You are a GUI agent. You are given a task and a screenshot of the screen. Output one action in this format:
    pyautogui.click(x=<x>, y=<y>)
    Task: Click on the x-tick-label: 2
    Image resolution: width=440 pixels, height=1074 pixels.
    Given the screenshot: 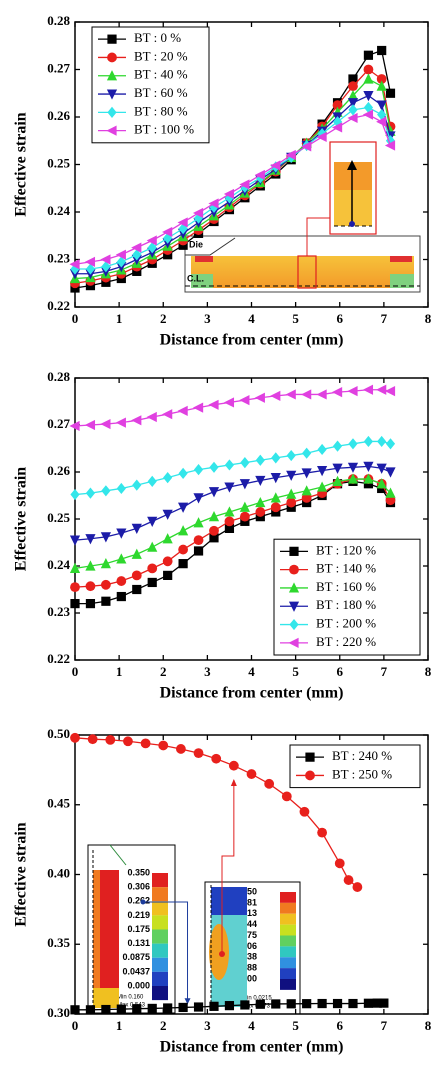 What is the action you would take?
    pyautogui.click(x=163, y=318)
    